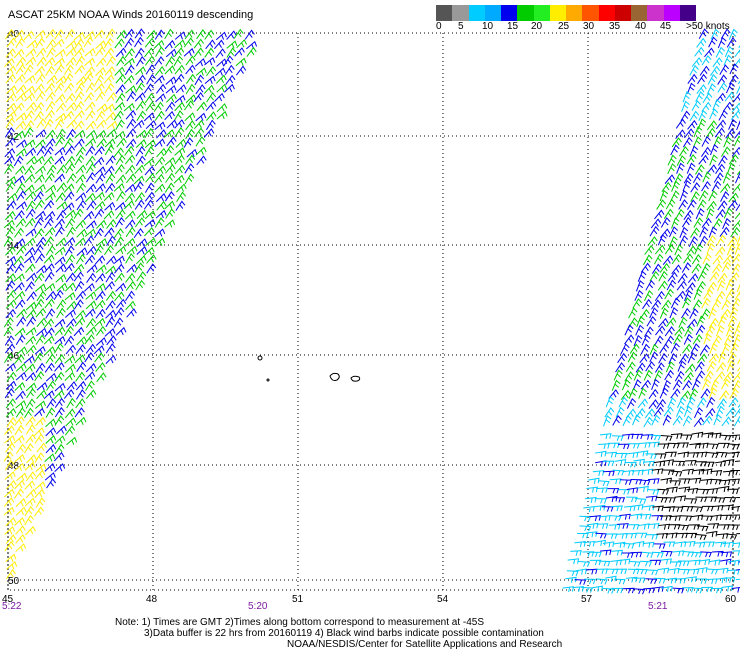 Image resolution: width=740 pixels, height=650 pixels. Describe the element at coordinates (14, 356) in the screenshot. I see `lat-tick: 46` at that location.